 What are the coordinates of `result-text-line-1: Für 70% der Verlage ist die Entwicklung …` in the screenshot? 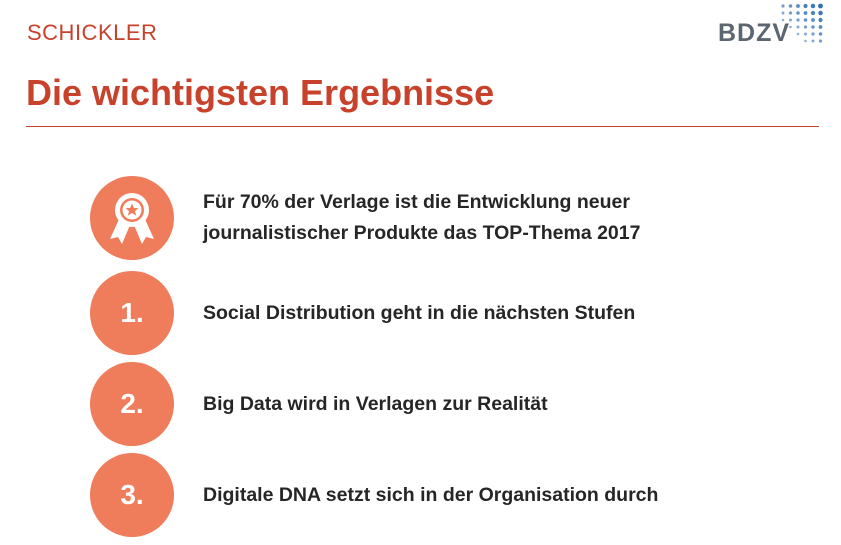 It's located at (416, 202).